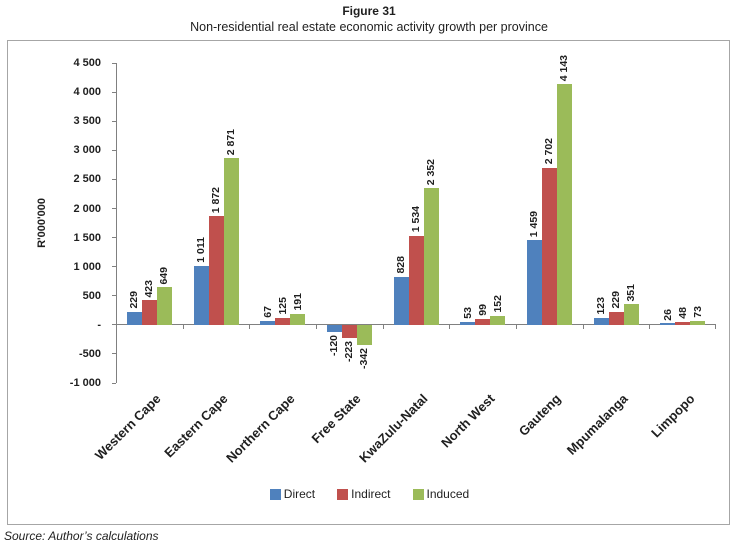 Image resolution: width=738 pixels, height=550 pixels. What do you see at coordinates (164, 275) in the screenshot?
I see `value-label-induced-western-cape: 649` at bounding box center [164, 275].